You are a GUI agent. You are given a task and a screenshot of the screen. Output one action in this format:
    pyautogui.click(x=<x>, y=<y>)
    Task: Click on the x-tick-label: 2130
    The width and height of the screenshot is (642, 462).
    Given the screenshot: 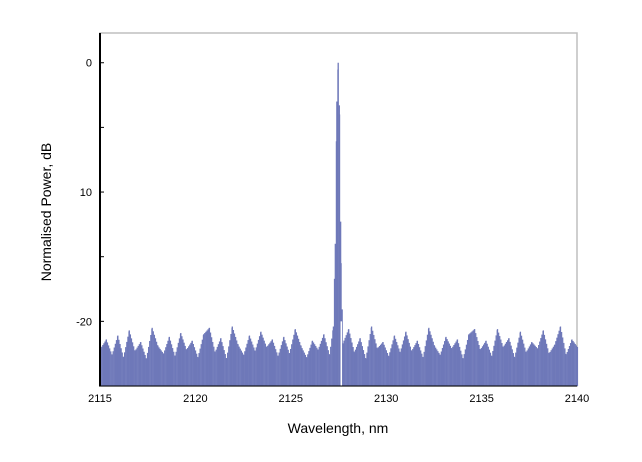 What is the action you would take?
    pyautogui.click(x=386, y=399)
    